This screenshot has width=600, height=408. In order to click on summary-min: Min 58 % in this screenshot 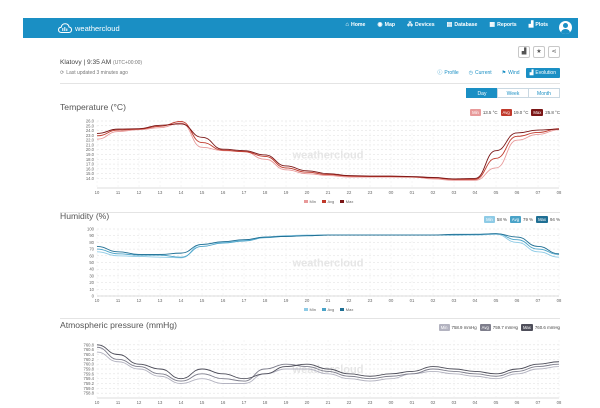, I will do `click(495, 219)`.